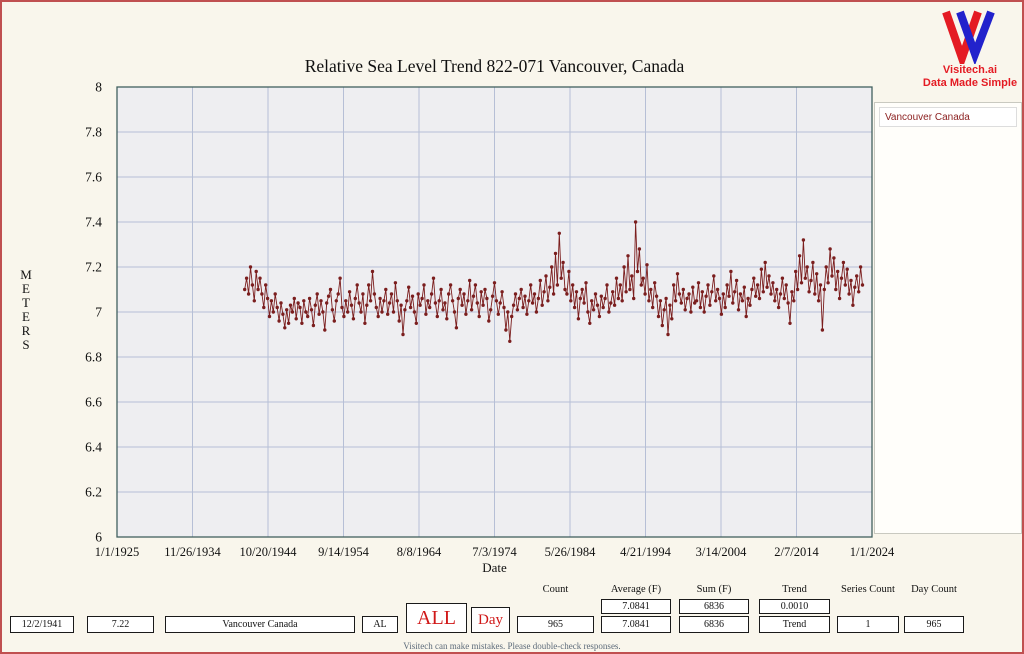 The height and width of the screenshot is (654, 1024). What do you see at coordinates (93, 222) in the screenshot?
I see `svg-text: 7.4` at bounding box center [93, 222].